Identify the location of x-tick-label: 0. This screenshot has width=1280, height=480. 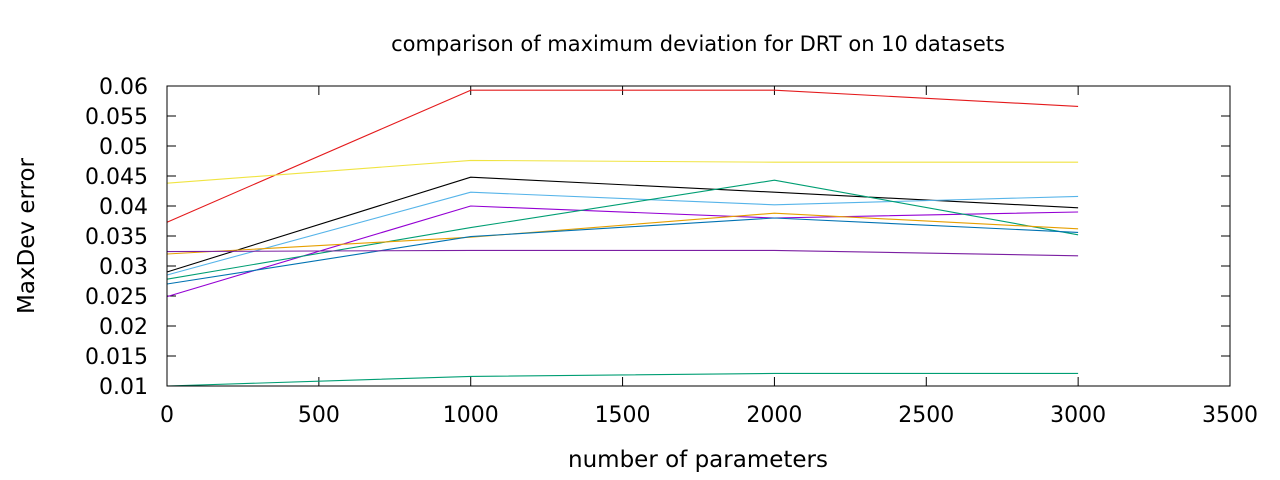
(167, 415).